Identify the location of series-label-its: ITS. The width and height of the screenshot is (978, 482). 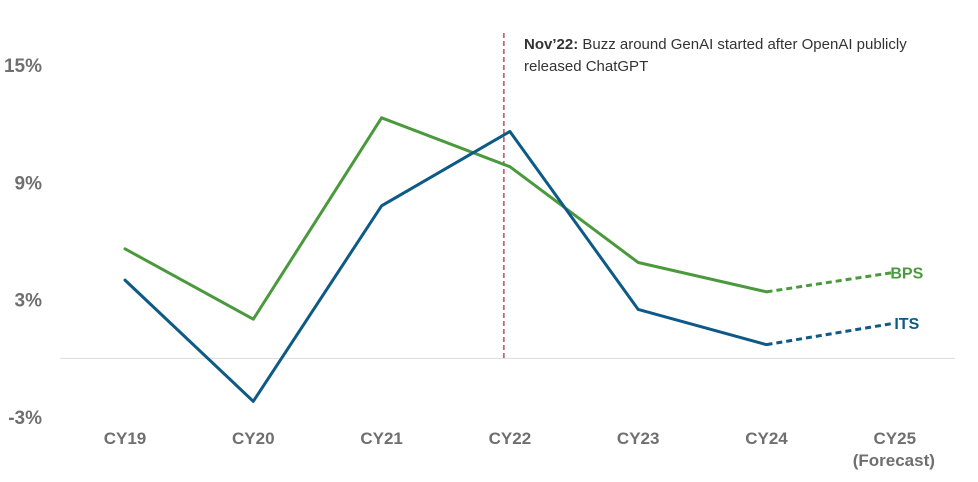
(906, 324).